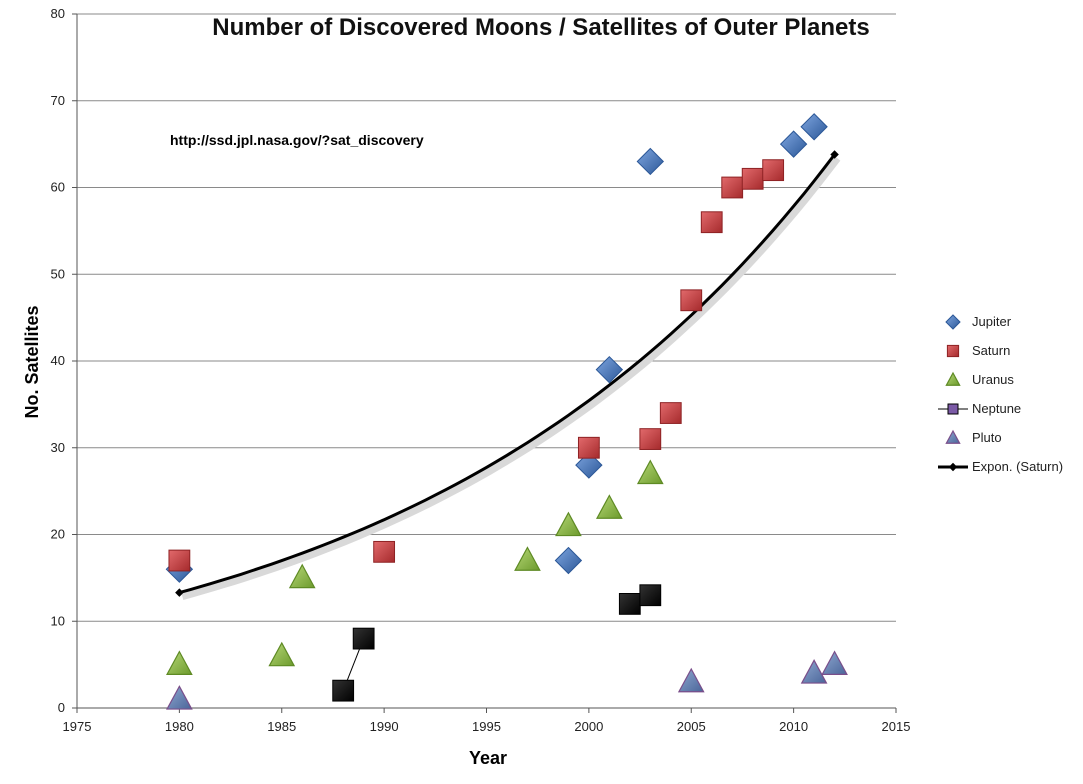 The width and height of the screenshot is (1083, 784). What do you see at coordinates (987, 437) in the screenshot?
I see `legend-pluto-label: Pluto` at bounding box center [987, 437].